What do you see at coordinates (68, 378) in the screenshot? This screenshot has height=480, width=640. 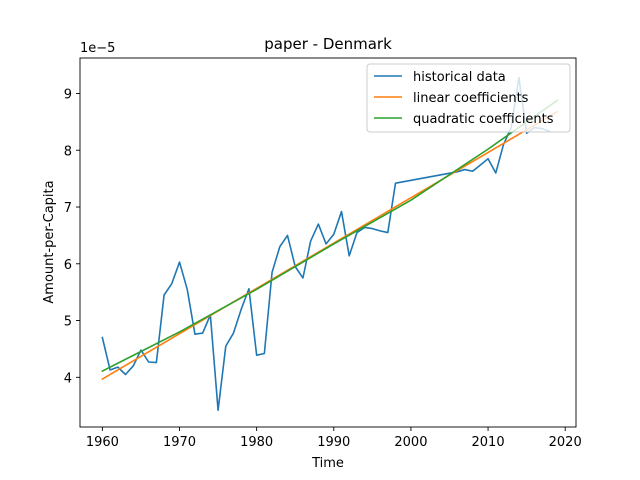 I see `y-tick-label: 4` at bounding box center [68, 378].